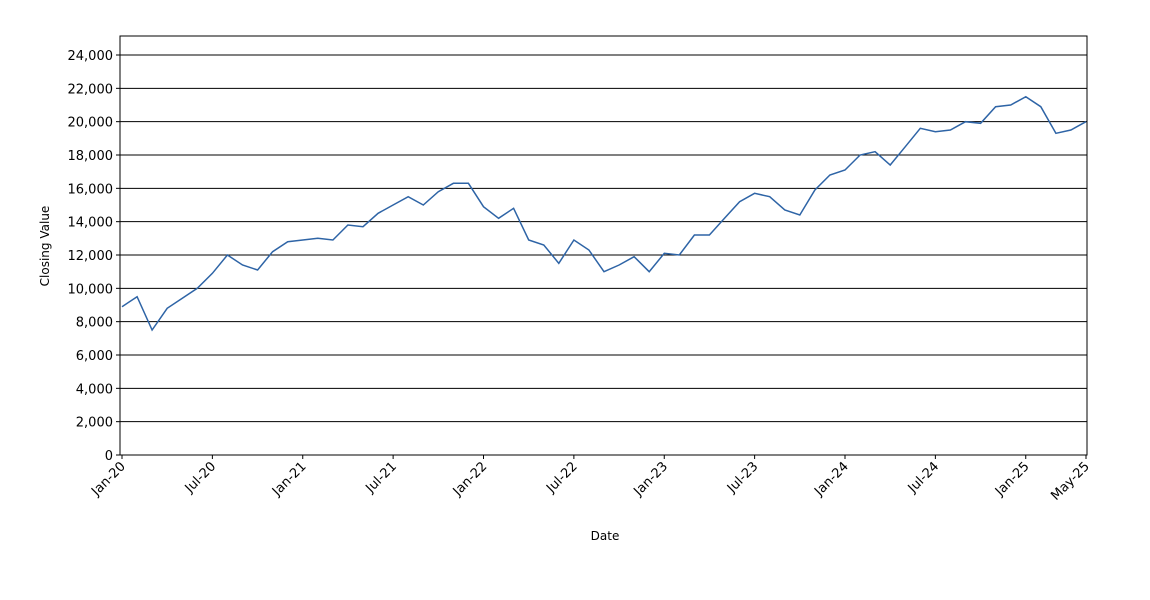 This screenshot has height=600, width=1150. Describe the element at coordinates (94, 356) in the screenshot. I see `y-tick-label: 6,000` at that location.